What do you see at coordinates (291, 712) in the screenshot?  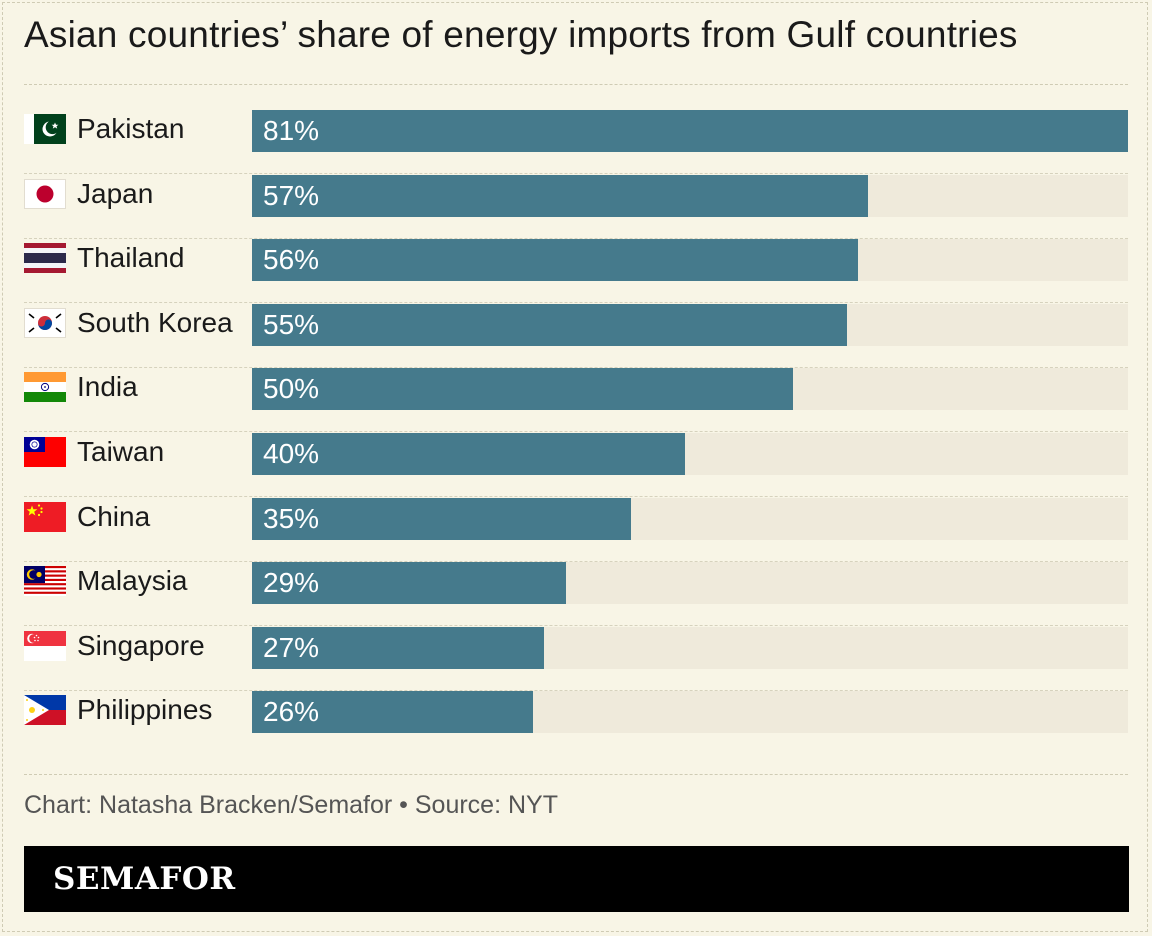 I see `value-label: 26%` at bounding box center [291, 712].